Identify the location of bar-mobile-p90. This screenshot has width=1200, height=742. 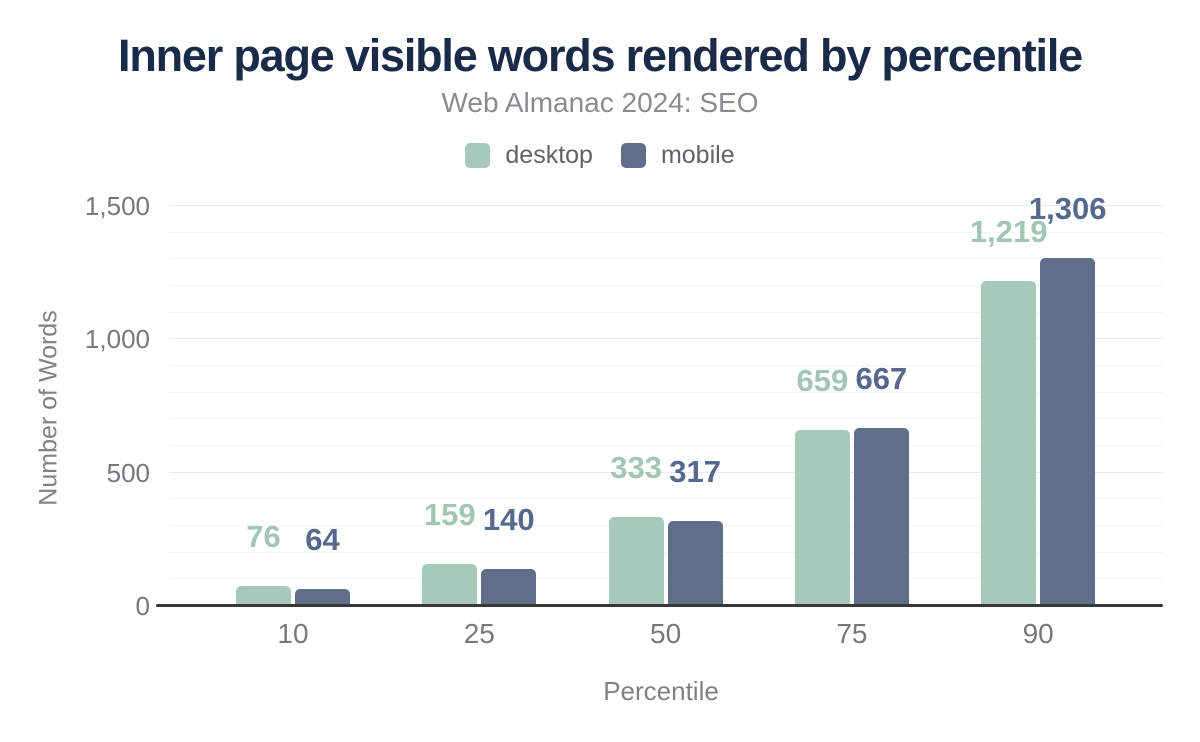
(1068, 431).